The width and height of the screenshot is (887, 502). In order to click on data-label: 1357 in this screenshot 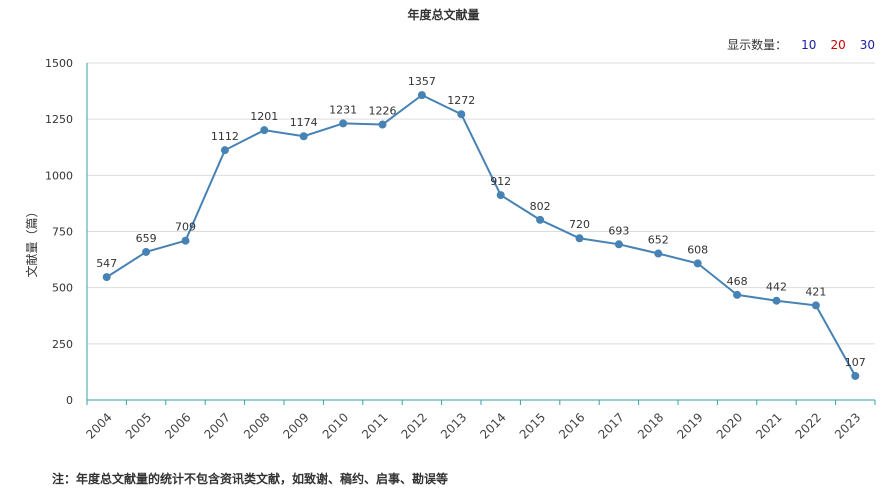, I will do `click(422, 81)`.